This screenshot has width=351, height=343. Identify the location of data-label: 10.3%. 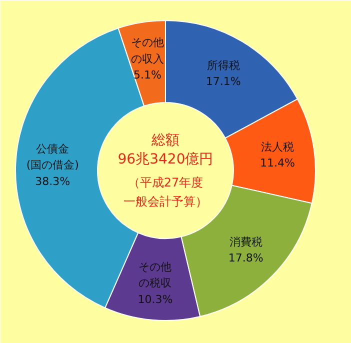
(155, 299).